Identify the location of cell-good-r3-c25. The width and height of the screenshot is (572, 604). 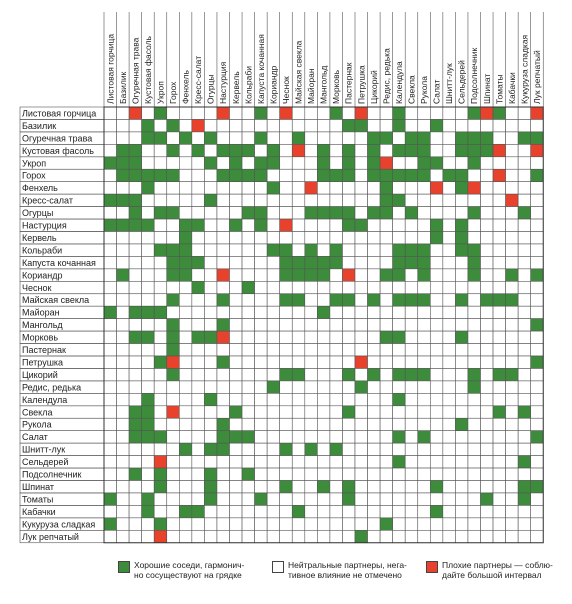
(424, 151).